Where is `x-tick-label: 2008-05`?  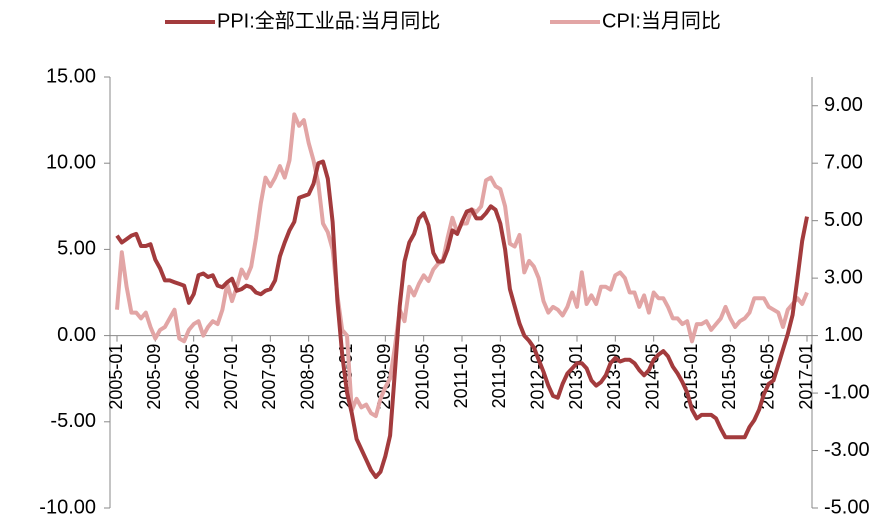 x-tick-label: 2008-05 is located at coordinates (307, 377).